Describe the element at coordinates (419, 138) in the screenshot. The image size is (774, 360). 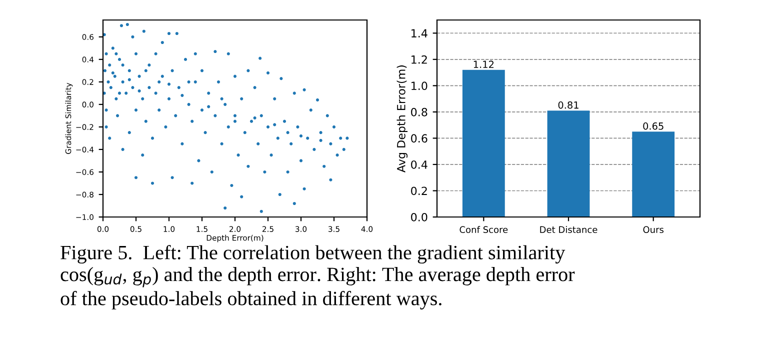
I see `y-tick-label: 0.6` at that location.